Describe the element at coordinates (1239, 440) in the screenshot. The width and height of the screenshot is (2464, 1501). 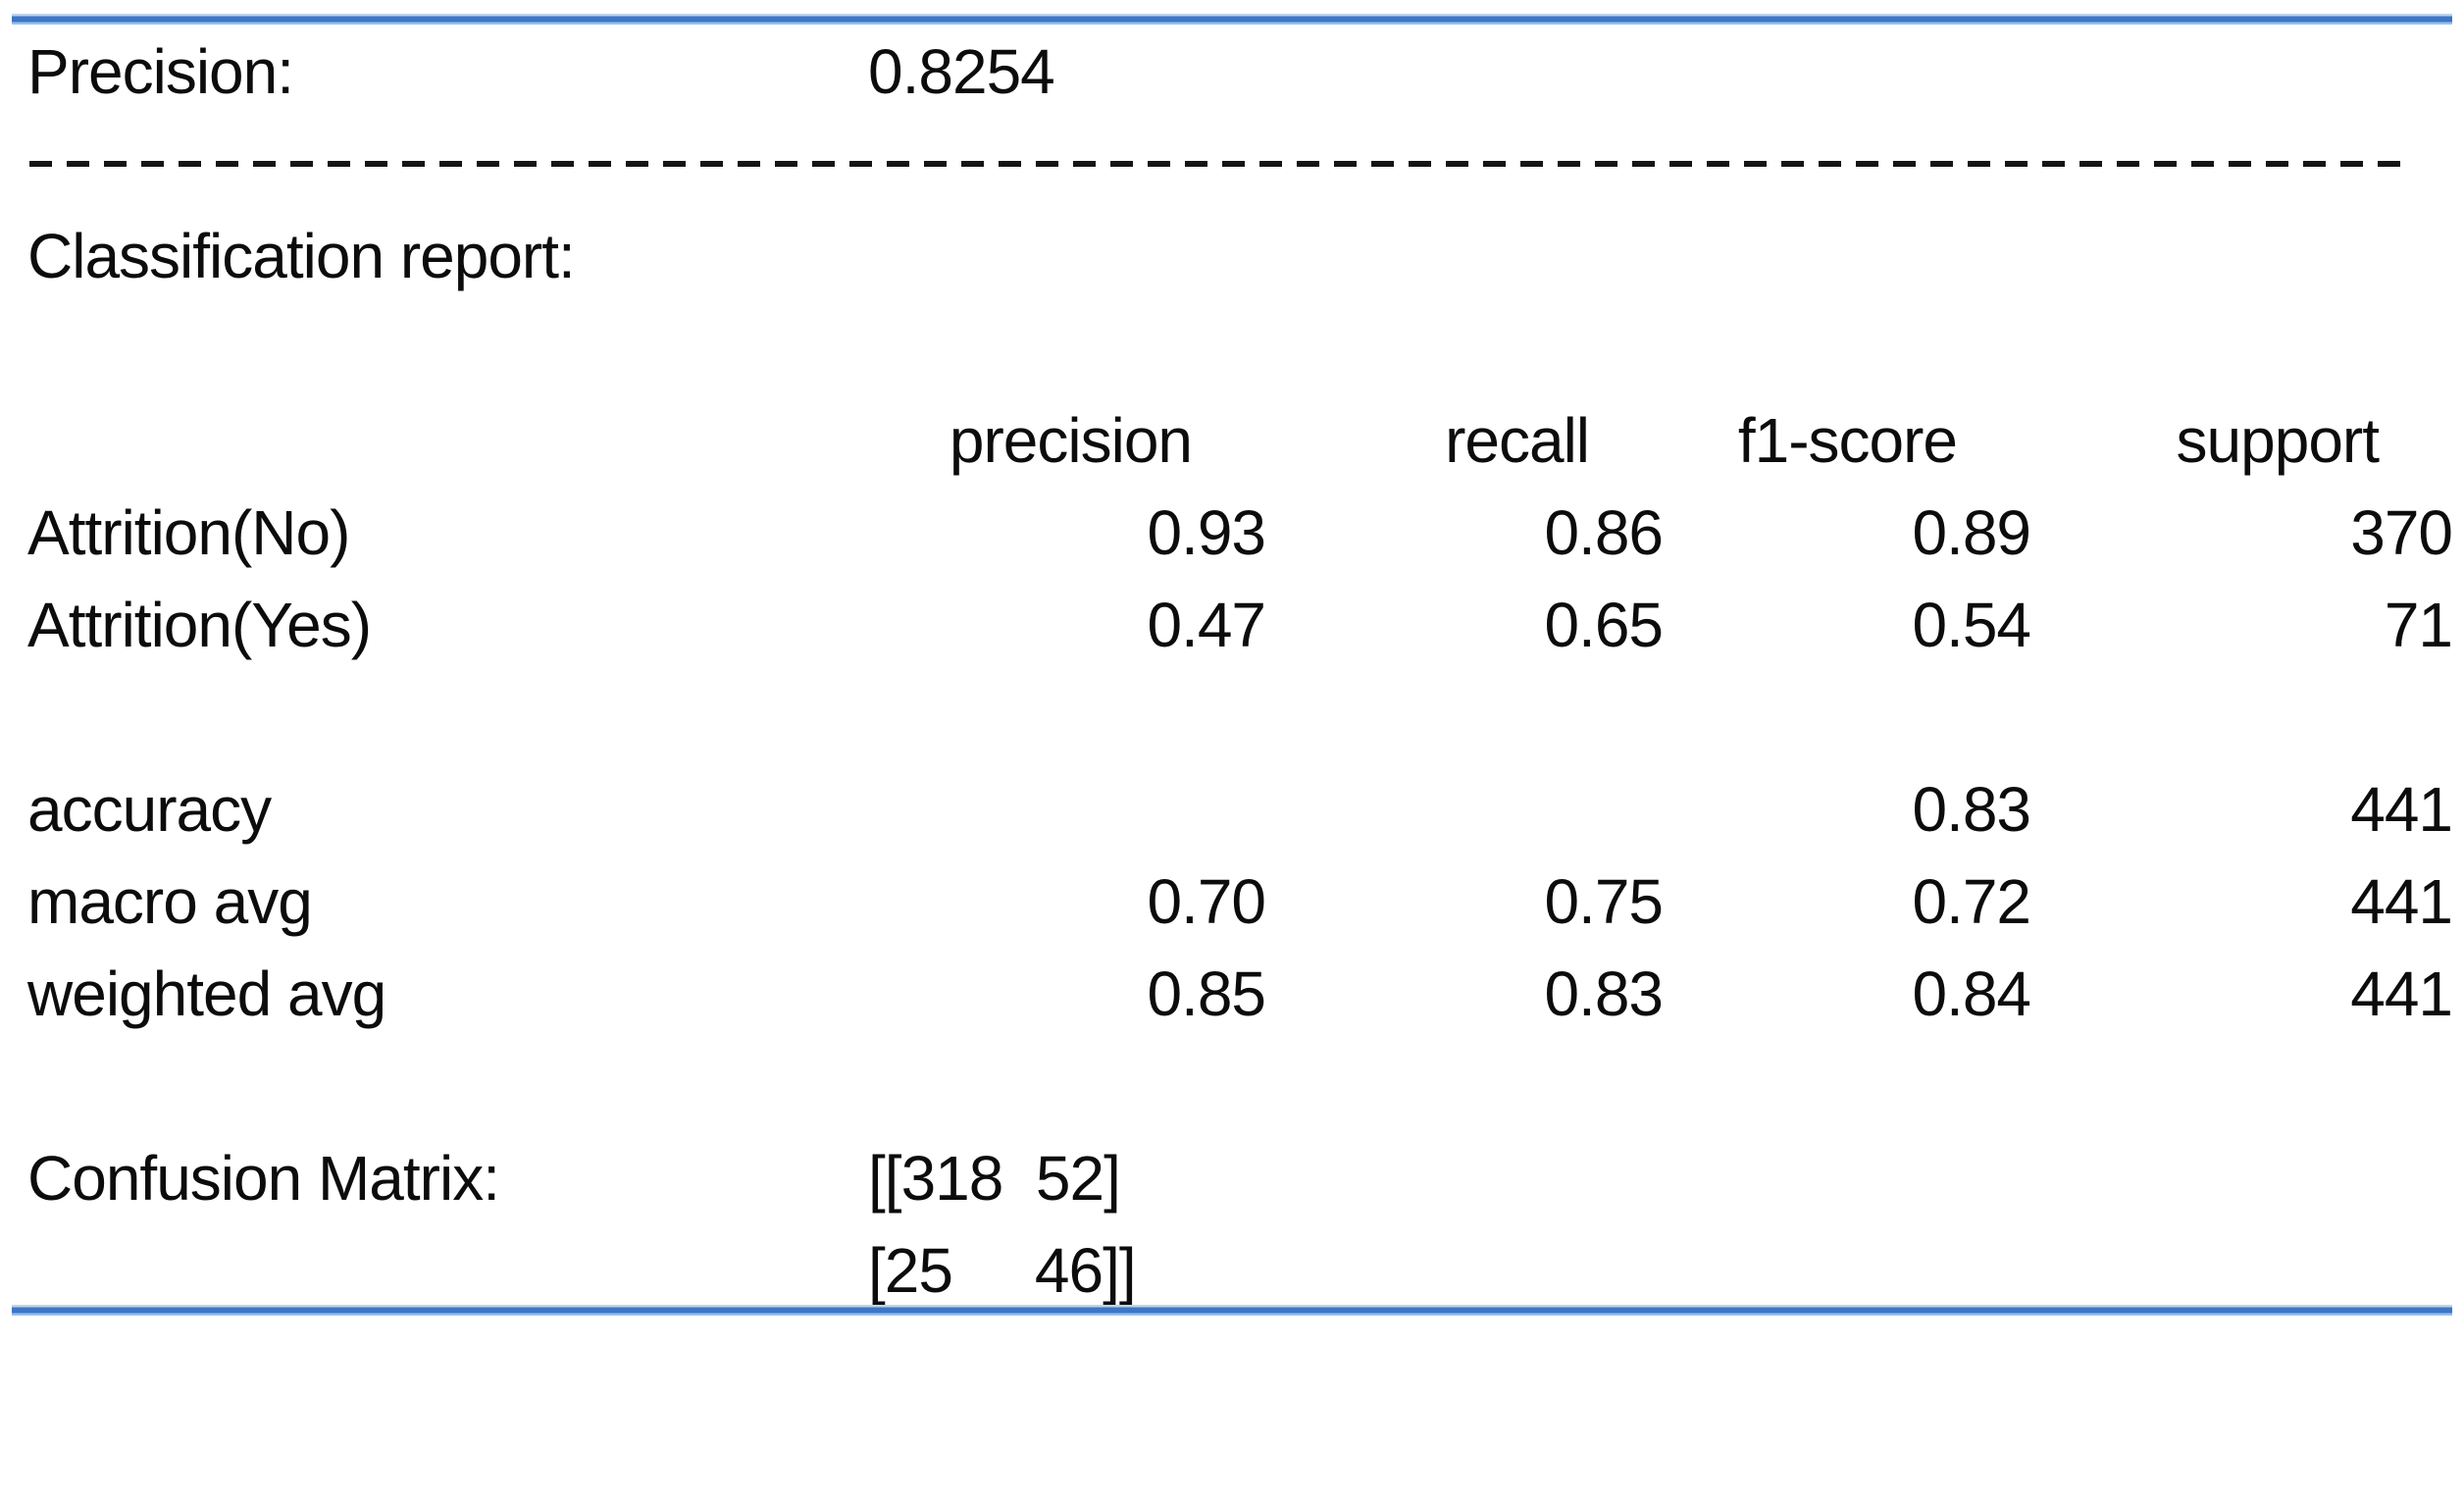
I see `table-header-row: precision recall f1-score support` at that location.